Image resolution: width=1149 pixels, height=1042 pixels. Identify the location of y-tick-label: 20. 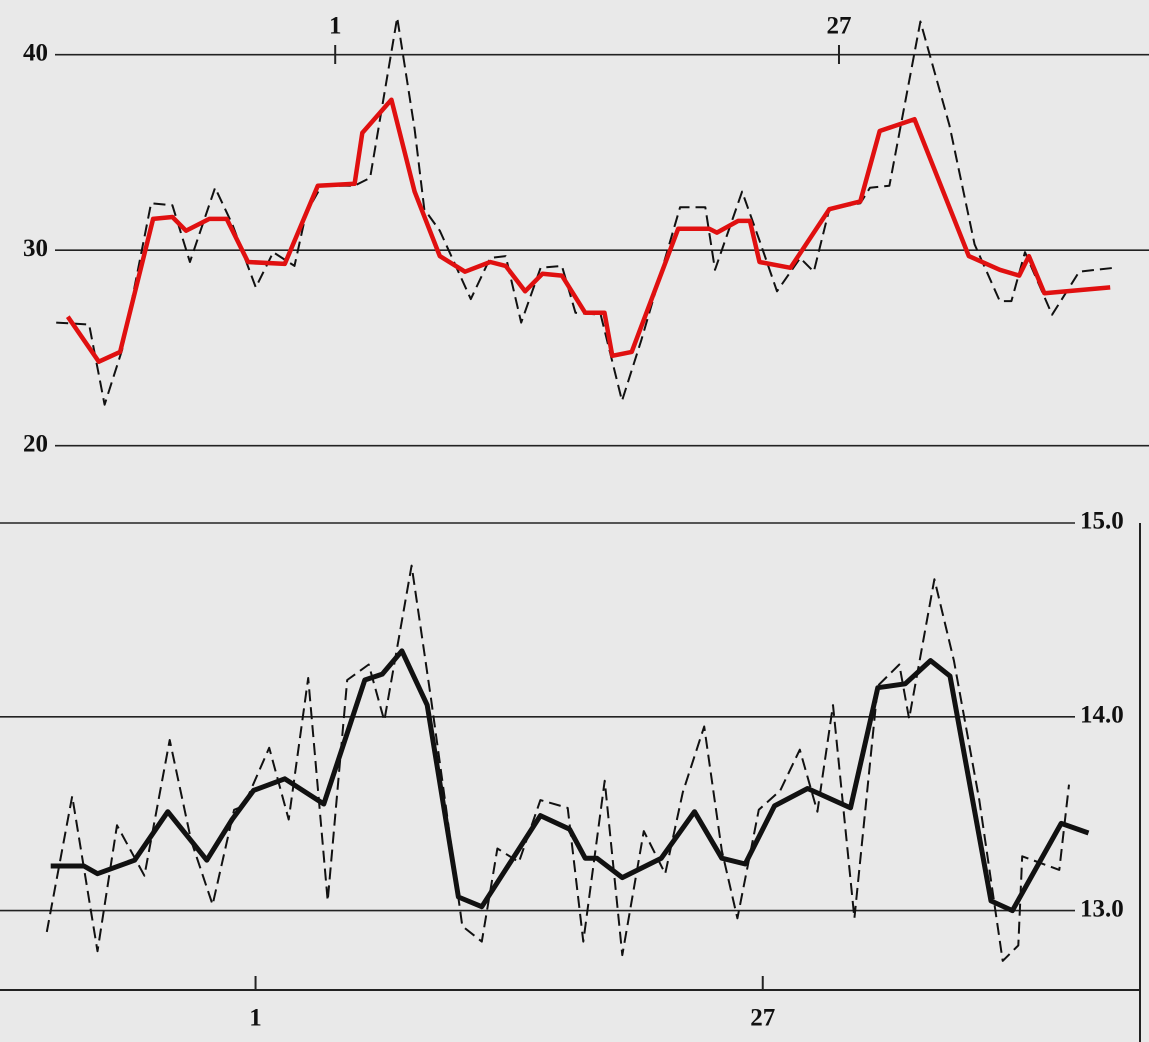
(35, 443).